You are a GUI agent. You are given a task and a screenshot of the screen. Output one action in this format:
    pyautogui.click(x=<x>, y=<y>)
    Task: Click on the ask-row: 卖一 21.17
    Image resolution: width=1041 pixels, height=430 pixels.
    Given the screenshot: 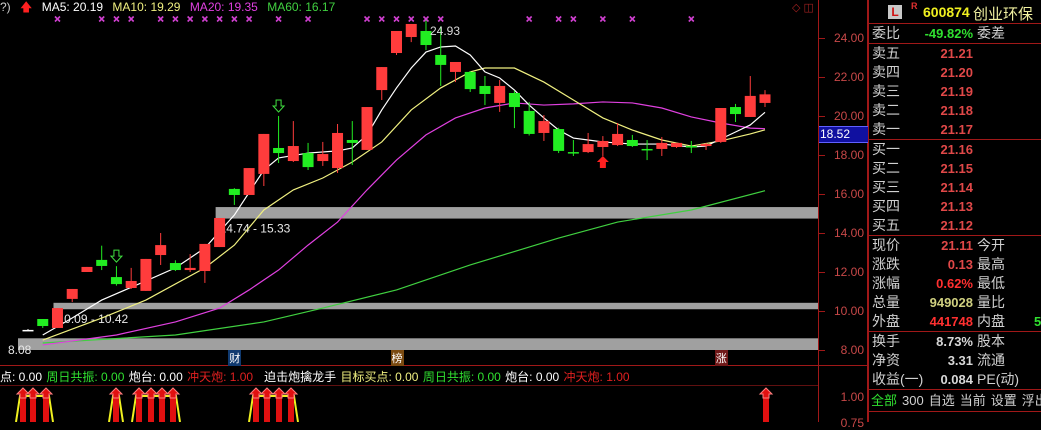 What is the action you would take?
    pyautogui.click(x=955, y=129)
    